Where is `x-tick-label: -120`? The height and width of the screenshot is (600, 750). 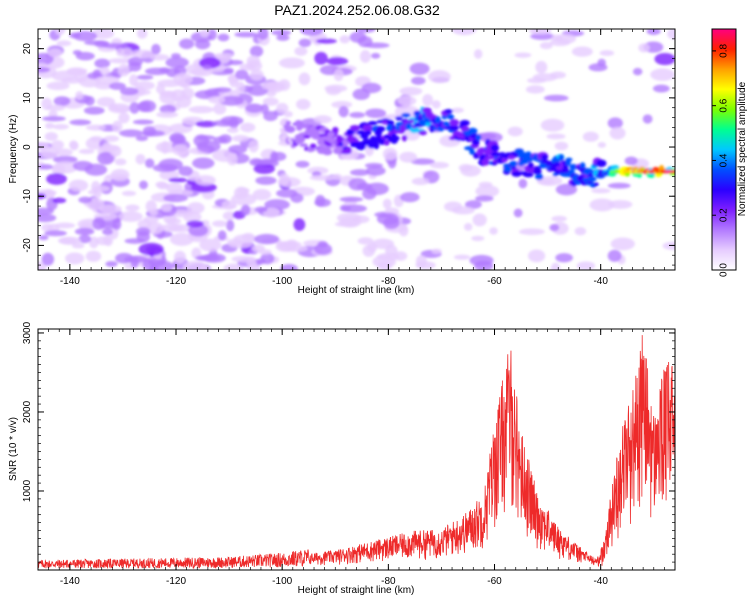 x-tick-label: -120 is located at coordinates (176, 281).